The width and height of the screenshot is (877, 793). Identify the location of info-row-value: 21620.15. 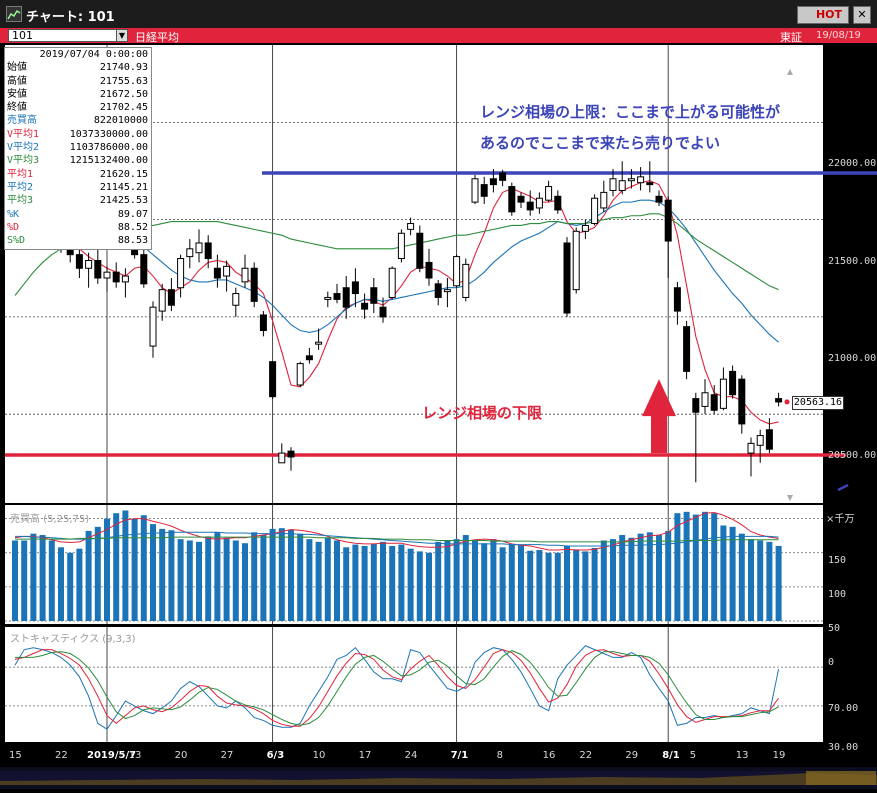
(123, 174).